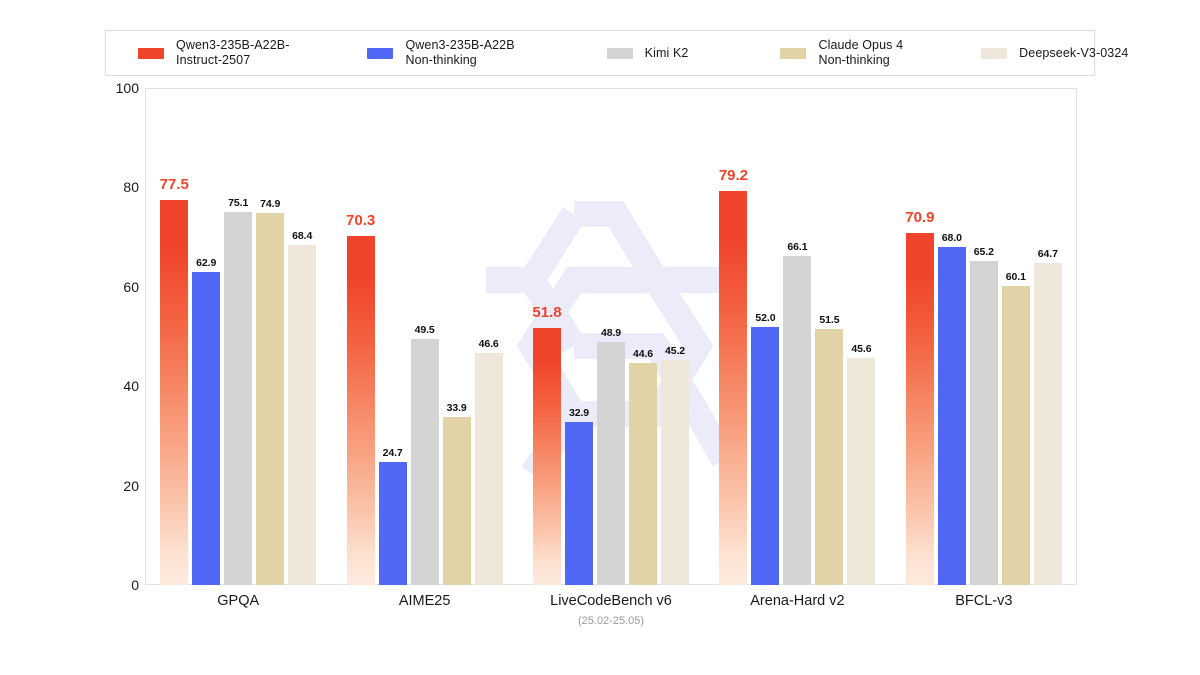 The image size is (1200, 675). I want to click on bar-group-bars: 70.3 24.7 49.5 33.9 46.6, so click(424, 336).